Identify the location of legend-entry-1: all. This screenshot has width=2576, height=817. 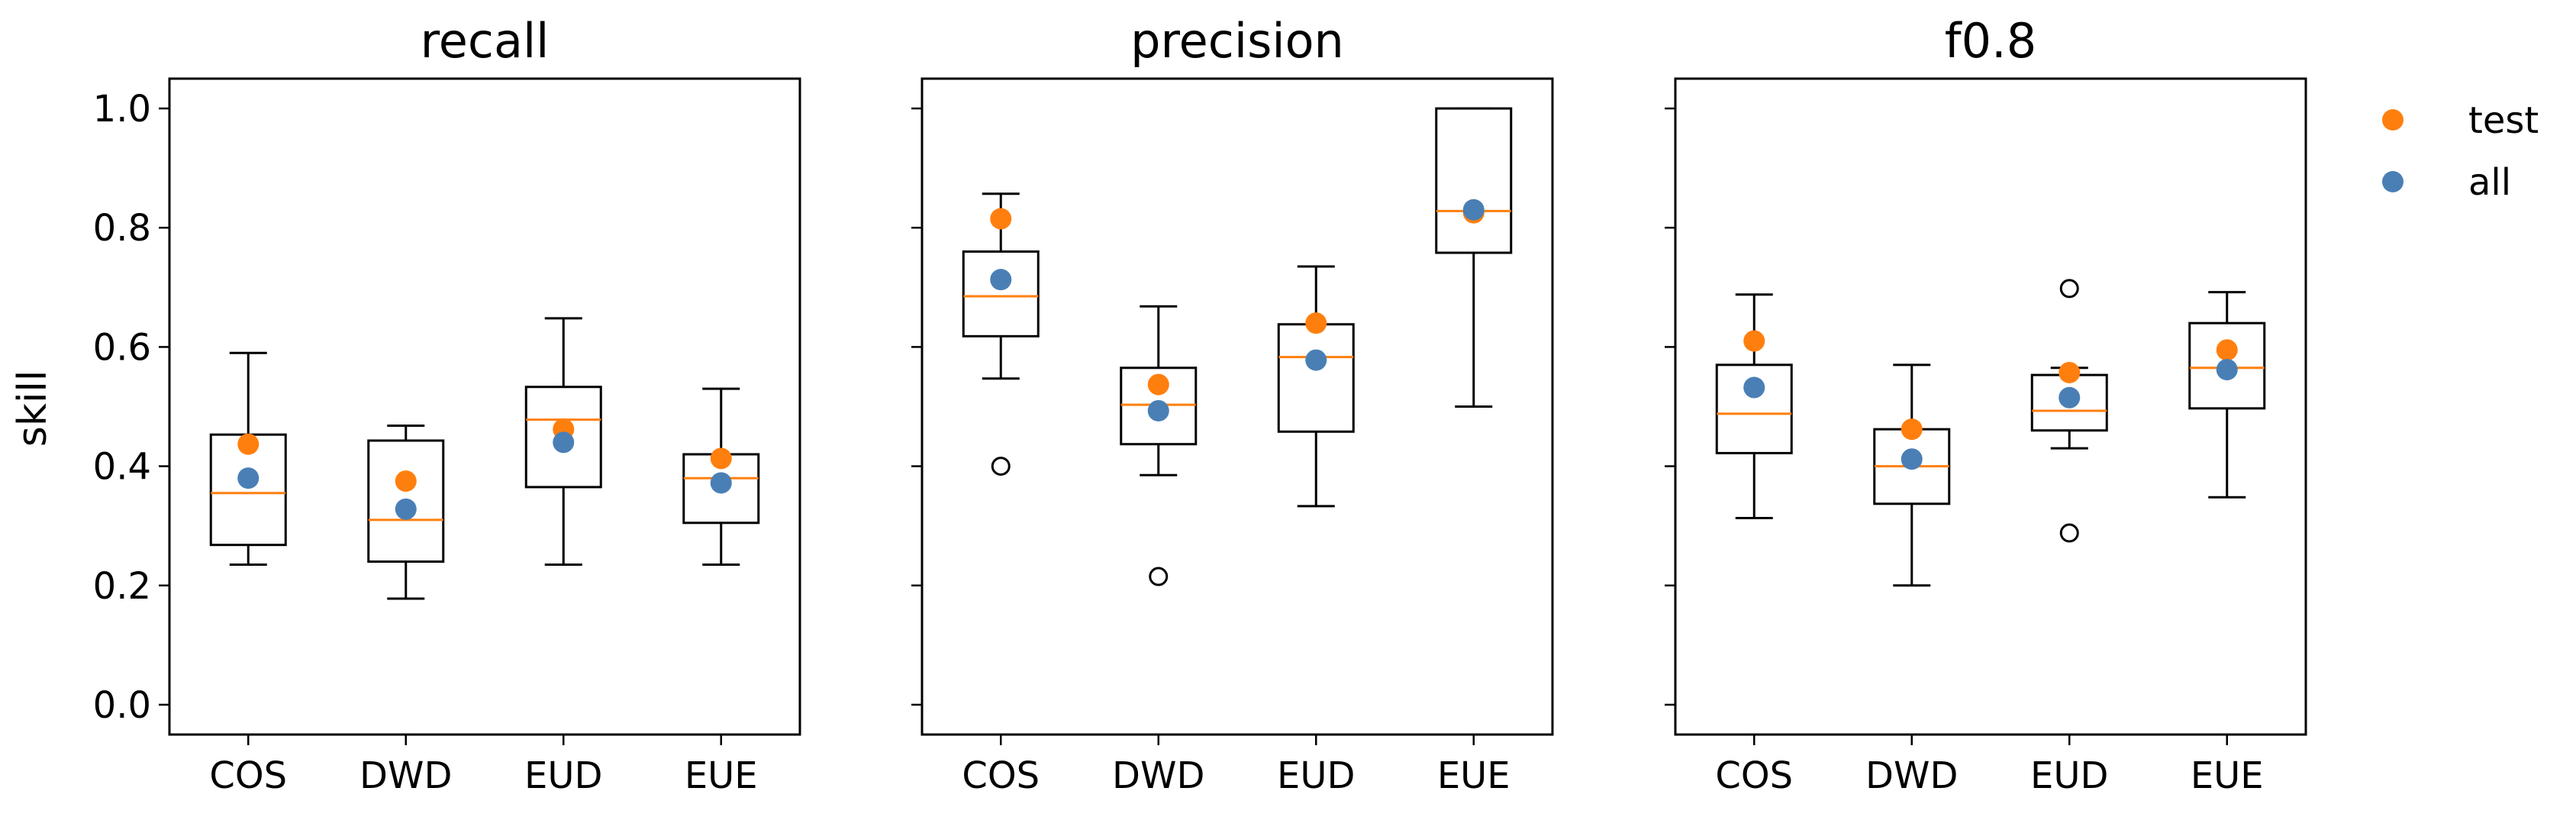
(2446, 182).